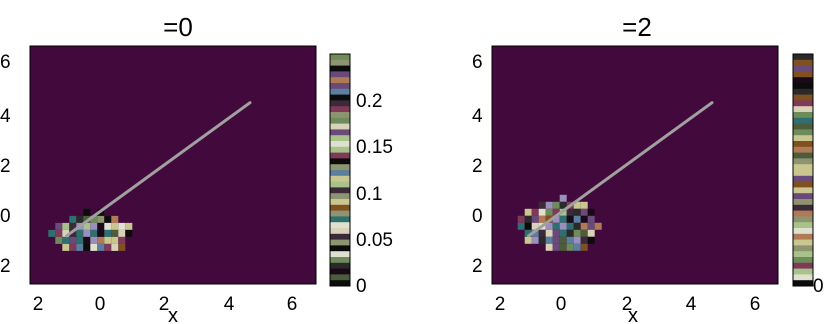 The height and width of the screenshot is (324, 826). Describe the element at coordinates (5, 166) in the screenshot. I see `panel-left-ytick-3: 2` at that location.